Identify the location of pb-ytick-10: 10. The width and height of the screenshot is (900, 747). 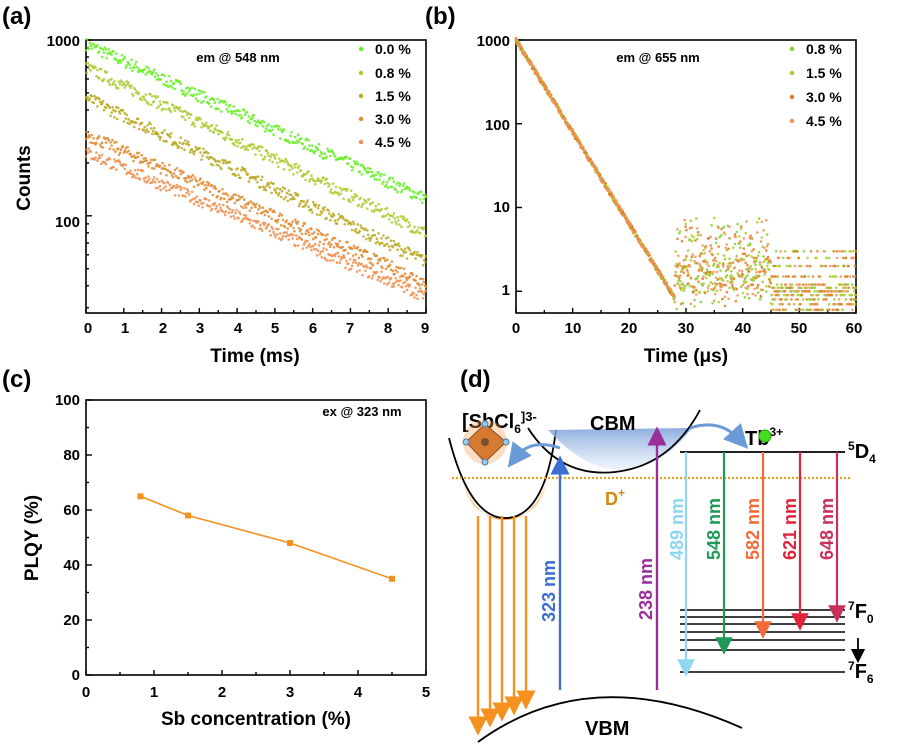
(501, 207).